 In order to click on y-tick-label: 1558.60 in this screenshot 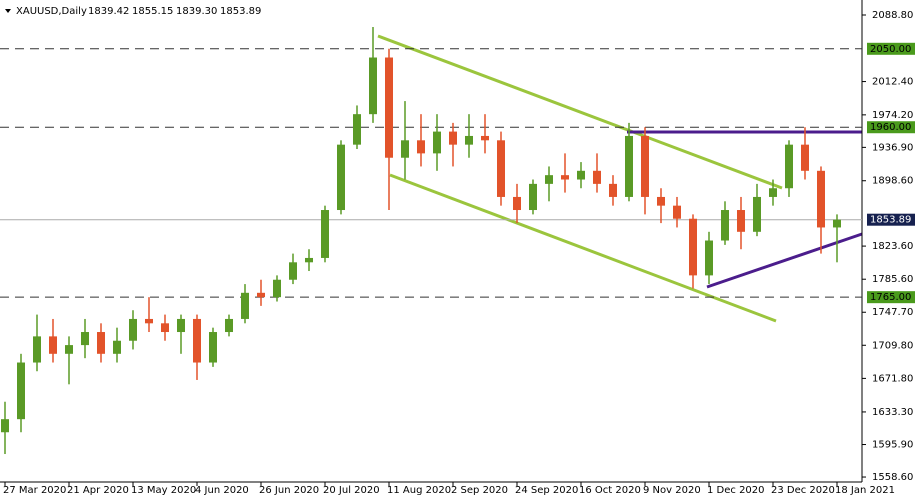, I will do `click(892, 477)`.